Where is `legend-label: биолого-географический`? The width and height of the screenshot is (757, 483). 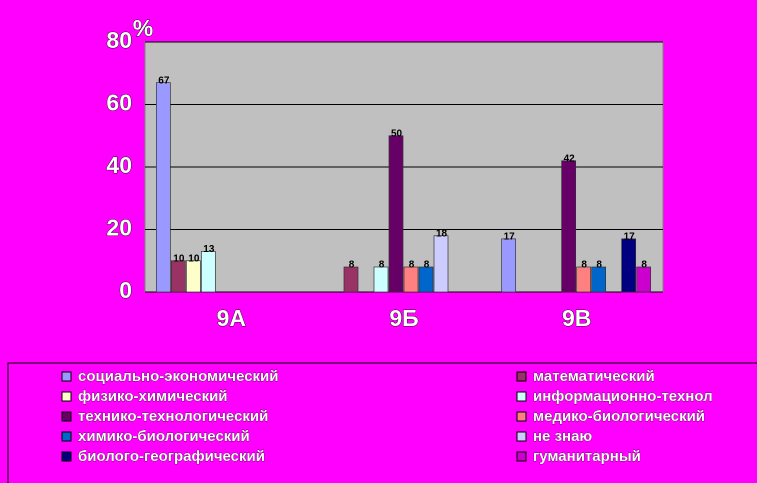 legend-label: биолого-географический is located at coordinates (171, 456).